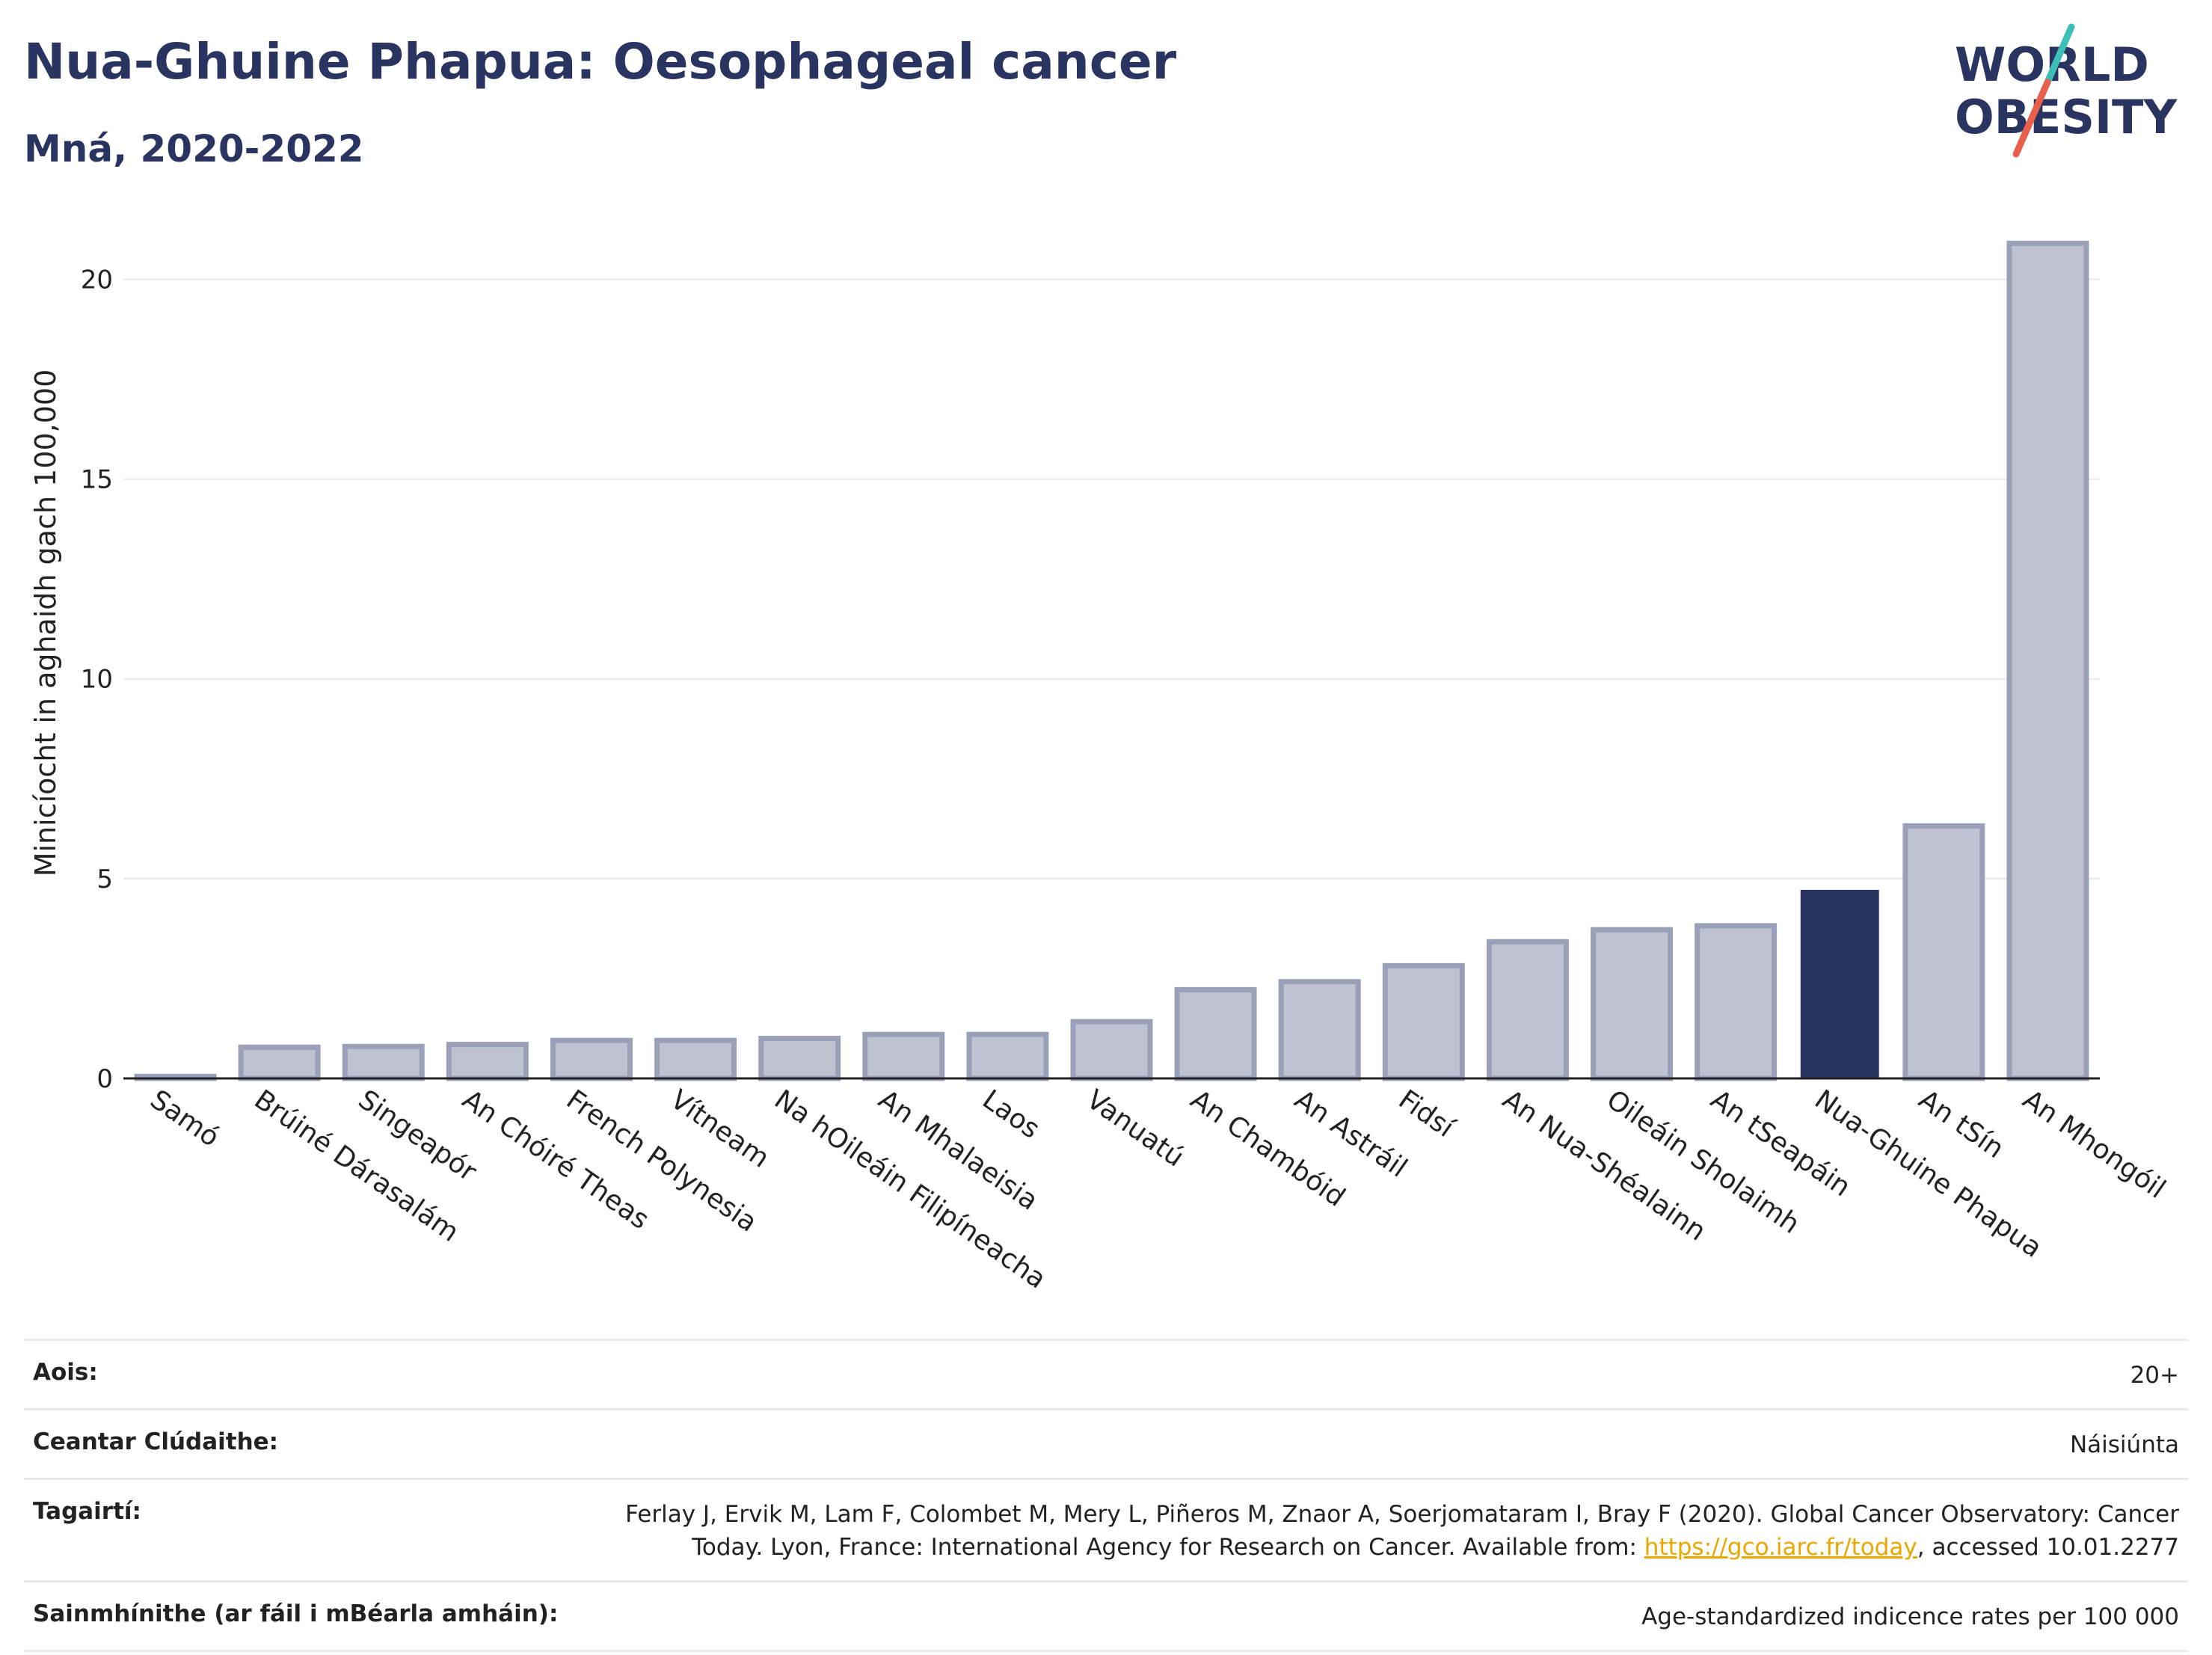  I want to click on y-tick-label: 5, so click(104, 879).